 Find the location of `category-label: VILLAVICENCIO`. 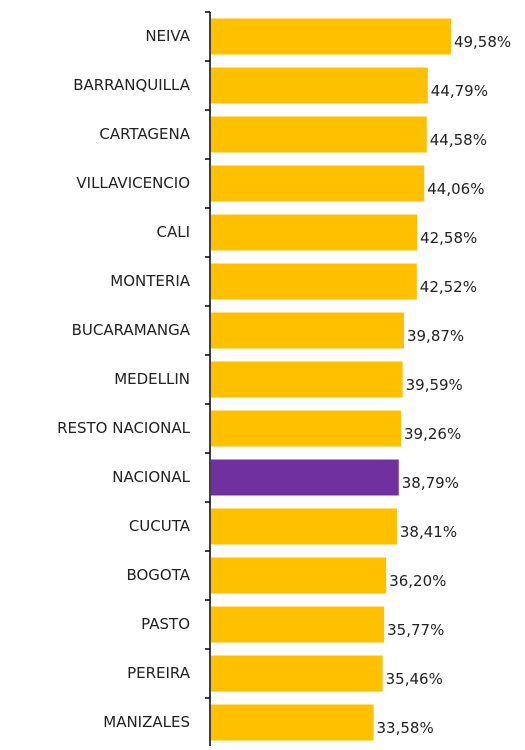

category-label: VILLAVICENCIO is located at coordinates (133, 183).